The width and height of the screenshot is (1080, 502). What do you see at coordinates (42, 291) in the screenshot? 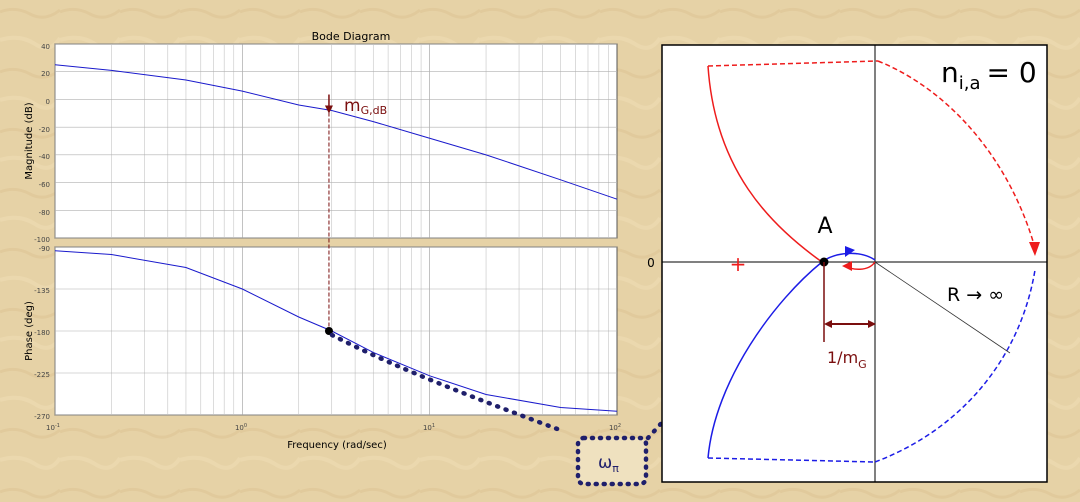
I see `phase-tick-label: -135` at bounding box center [42, 291].